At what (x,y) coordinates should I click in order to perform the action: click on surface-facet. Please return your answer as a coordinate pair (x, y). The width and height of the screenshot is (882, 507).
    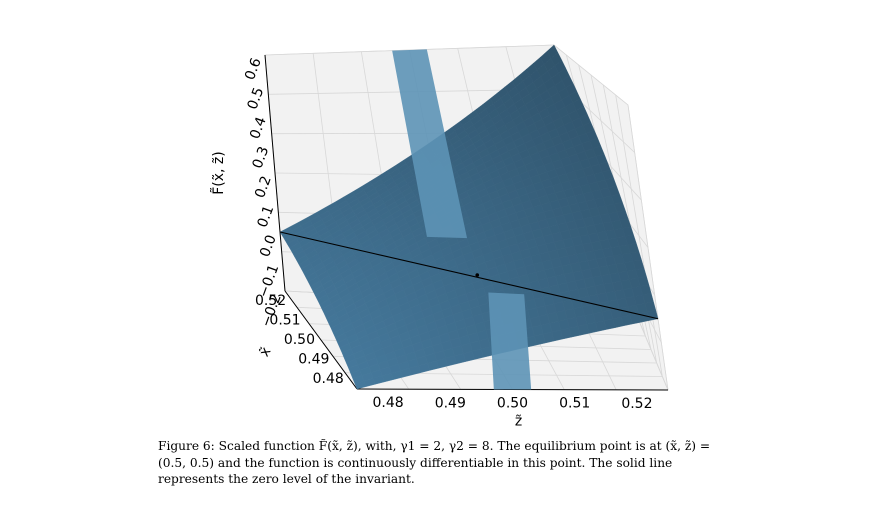
    Looking at the image, I should click on (552, 51).